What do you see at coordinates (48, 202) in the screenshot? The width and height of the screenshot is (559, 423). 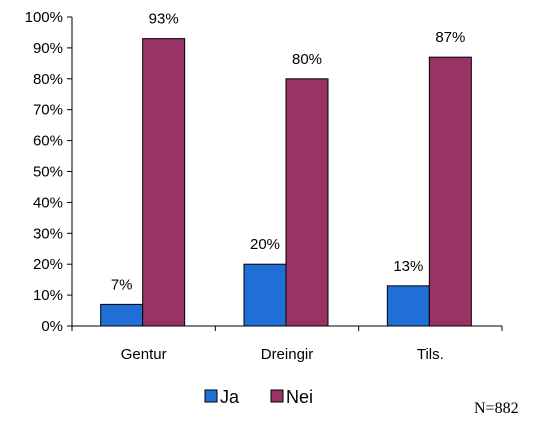 I see `y-tick-label: 40%` at bounding box center [48, 202].